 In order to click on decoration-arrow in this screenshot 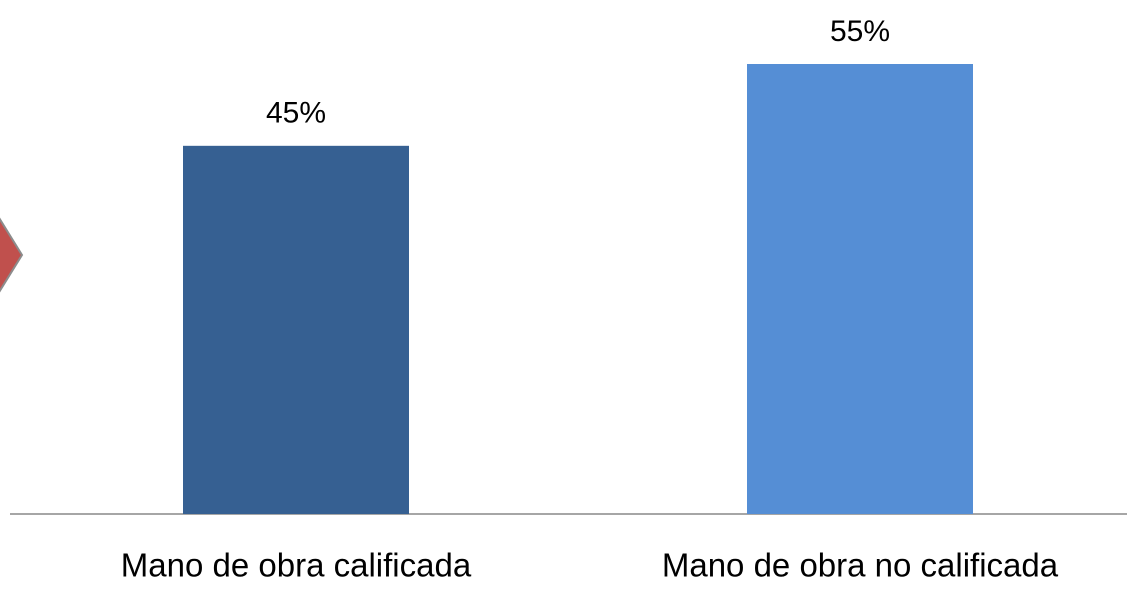, I will do `click(12, 255)`.